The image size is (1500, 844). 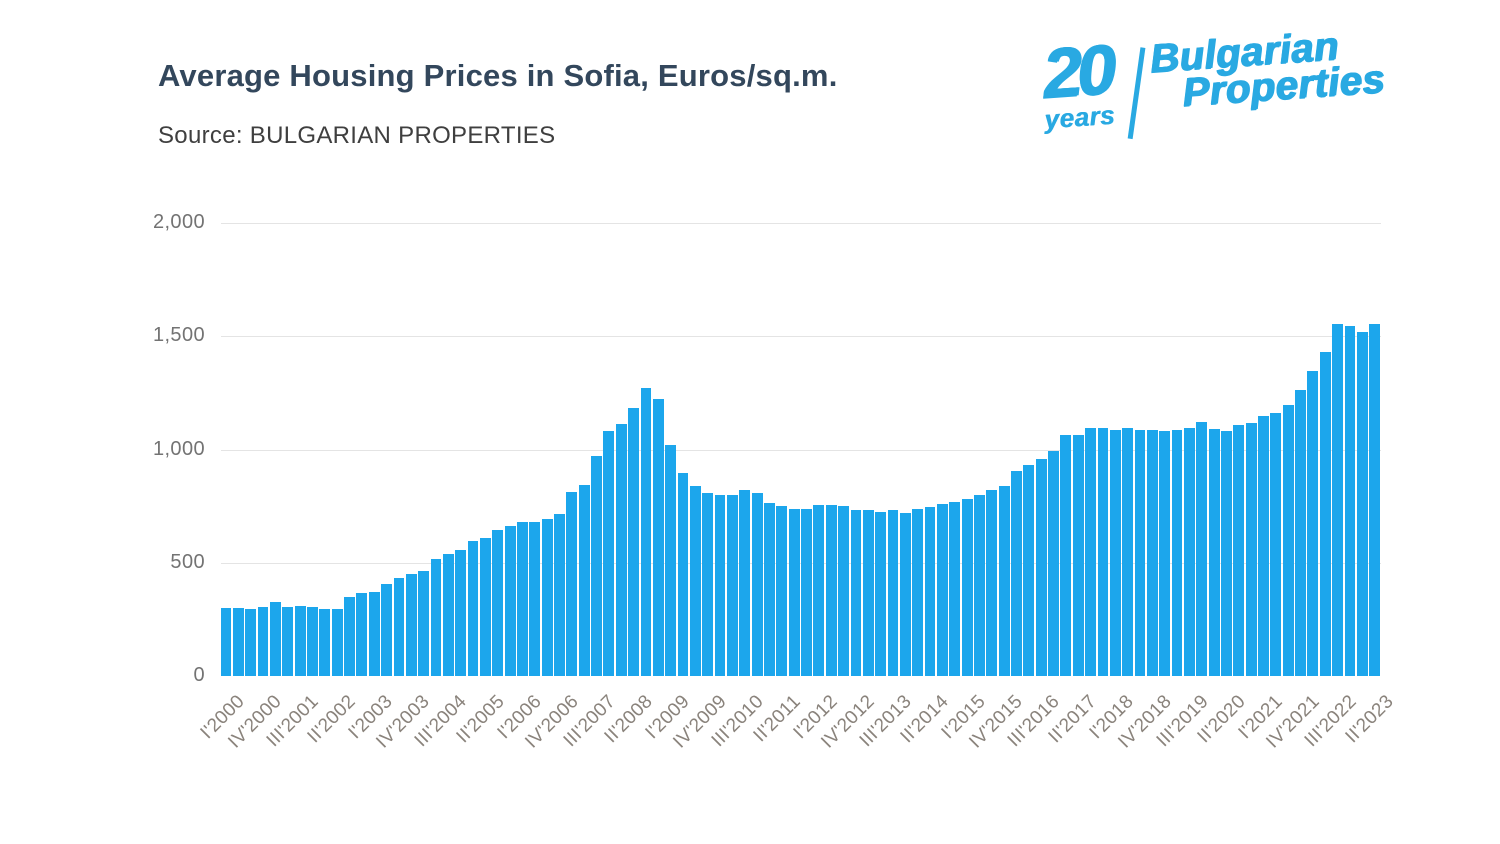 What do you see at coordinates (199, 675) in the screenshot?
I see `y-axis-label: 0` at bounding box center [199, 675].